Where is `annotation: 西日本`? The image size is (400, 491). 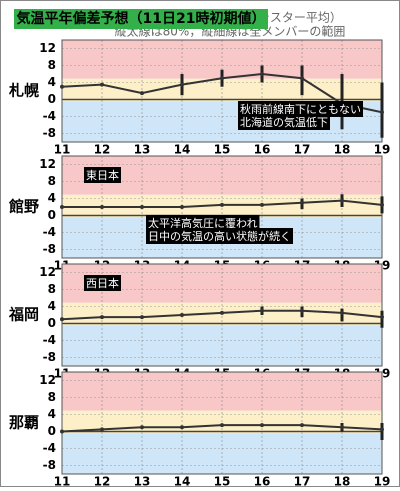 annotation: 西日本 is located at coordinates (102, 283).